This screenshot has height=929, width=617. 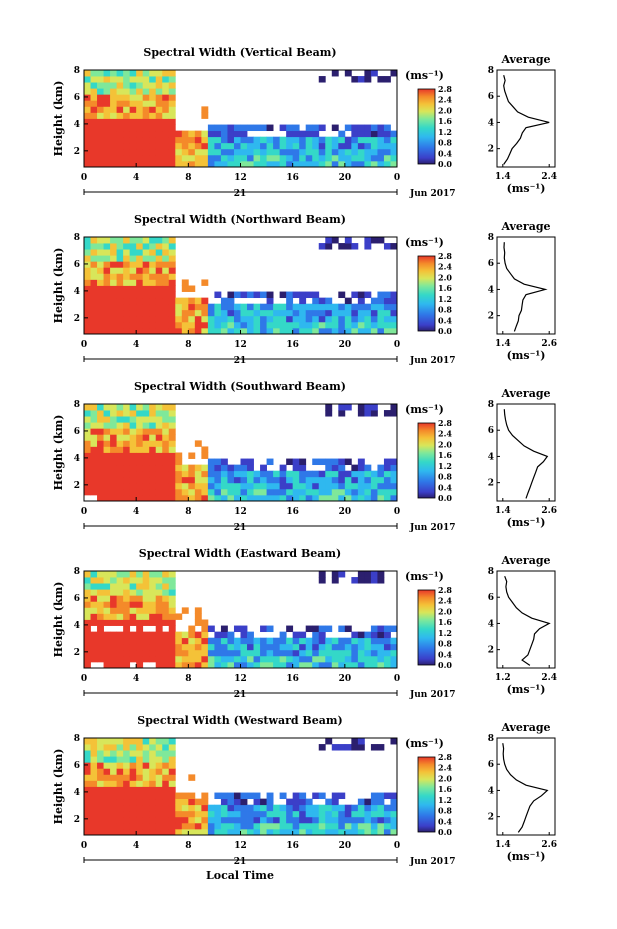 I want to click on x-tick-label: 0, so click(x=84, y=679).